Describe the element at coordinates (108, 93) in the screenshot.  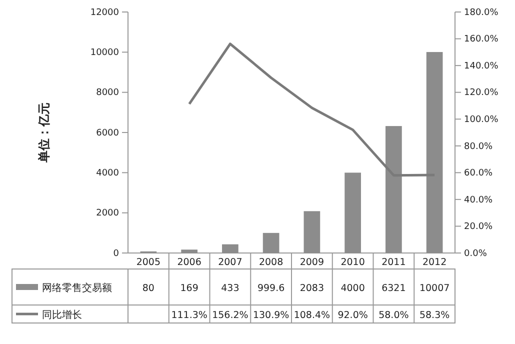
I see `y-tick-label: 8000` at that location.